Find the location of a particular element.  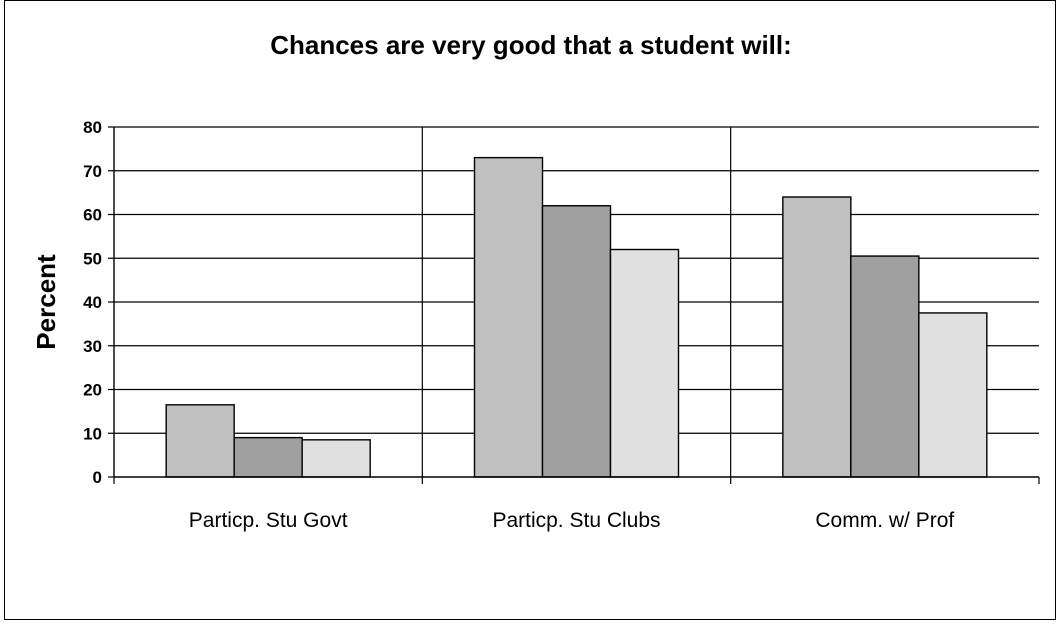

y-tick-label: 10 is located at coordinates (92, 433).